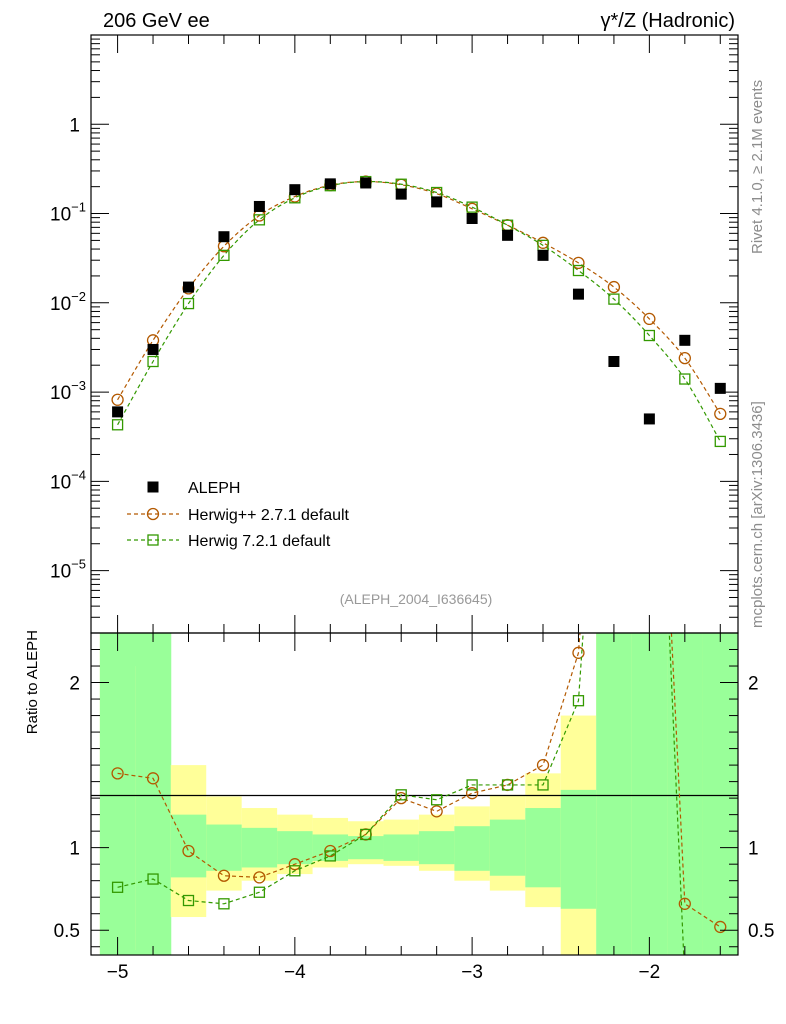 The height and width of the screenshot is (1024, 786). What do you see at coordinates (757, 514) in the screenshot?
I see `side-label-bottom: mcplots.cern.ch [arXiv:1306.3436]` at bounding box center [757, 514].